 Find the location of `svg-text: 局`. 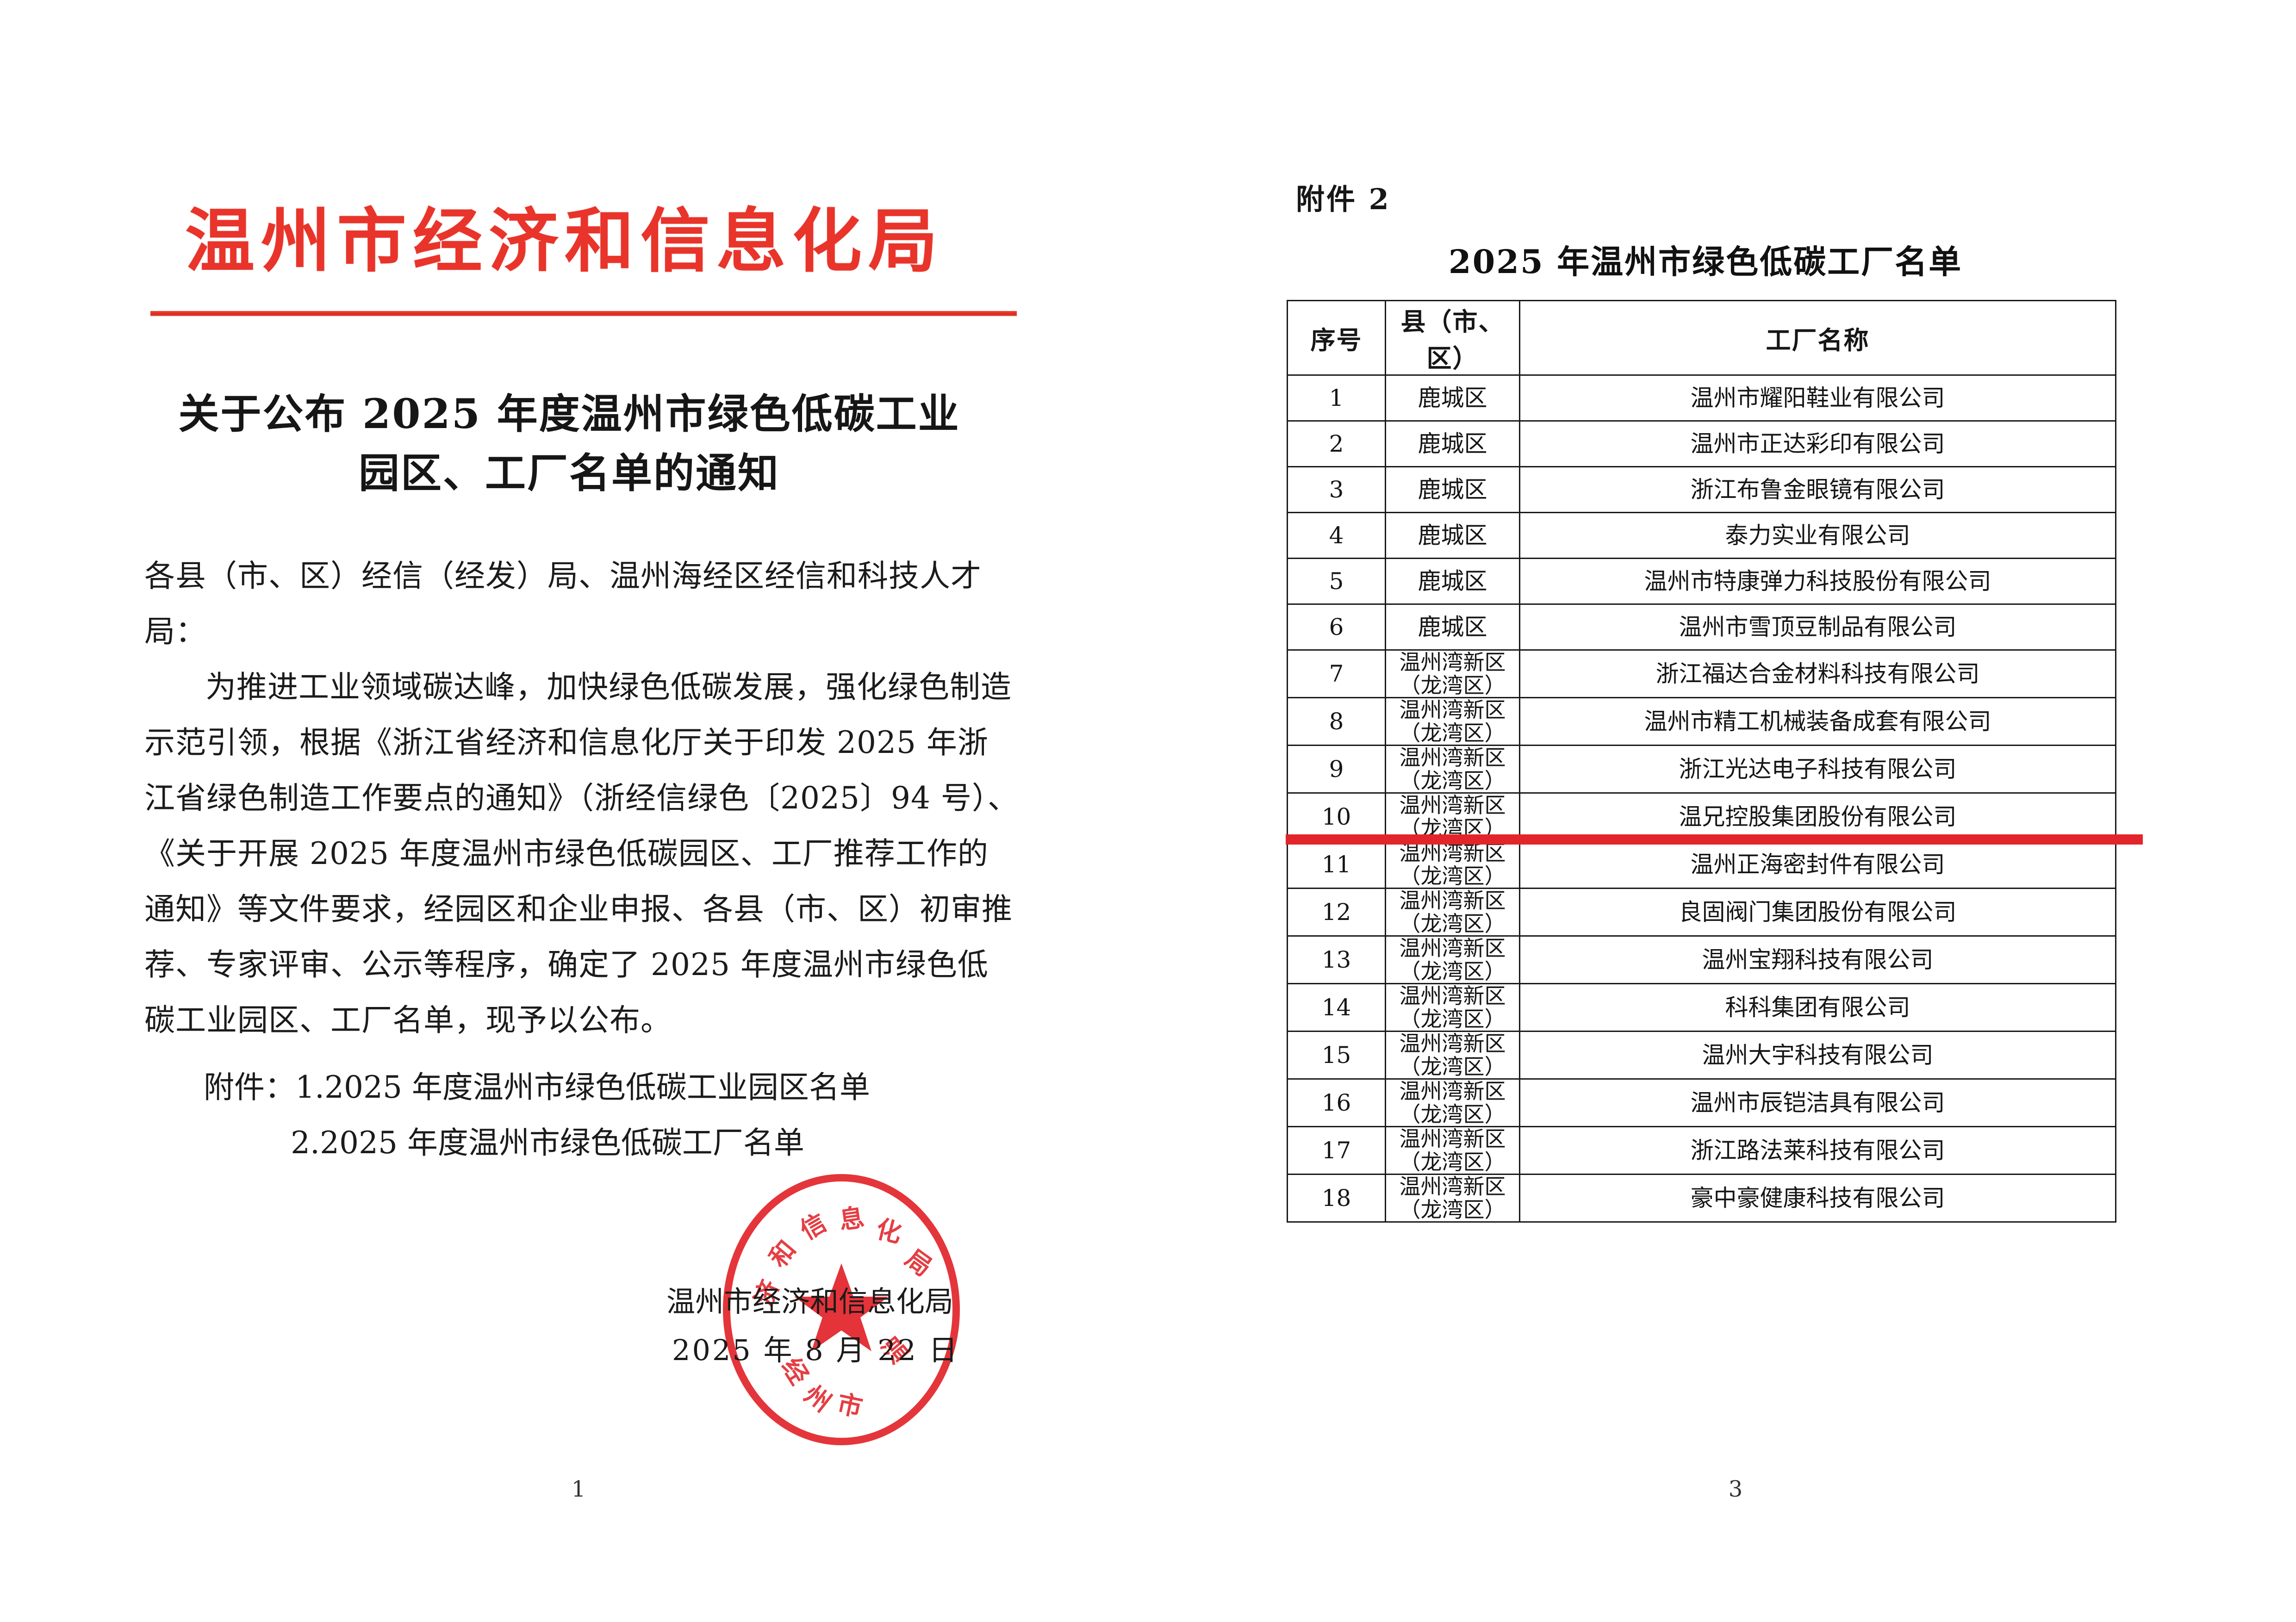

svg-text: 局 is located at coordinates (918, 1262).